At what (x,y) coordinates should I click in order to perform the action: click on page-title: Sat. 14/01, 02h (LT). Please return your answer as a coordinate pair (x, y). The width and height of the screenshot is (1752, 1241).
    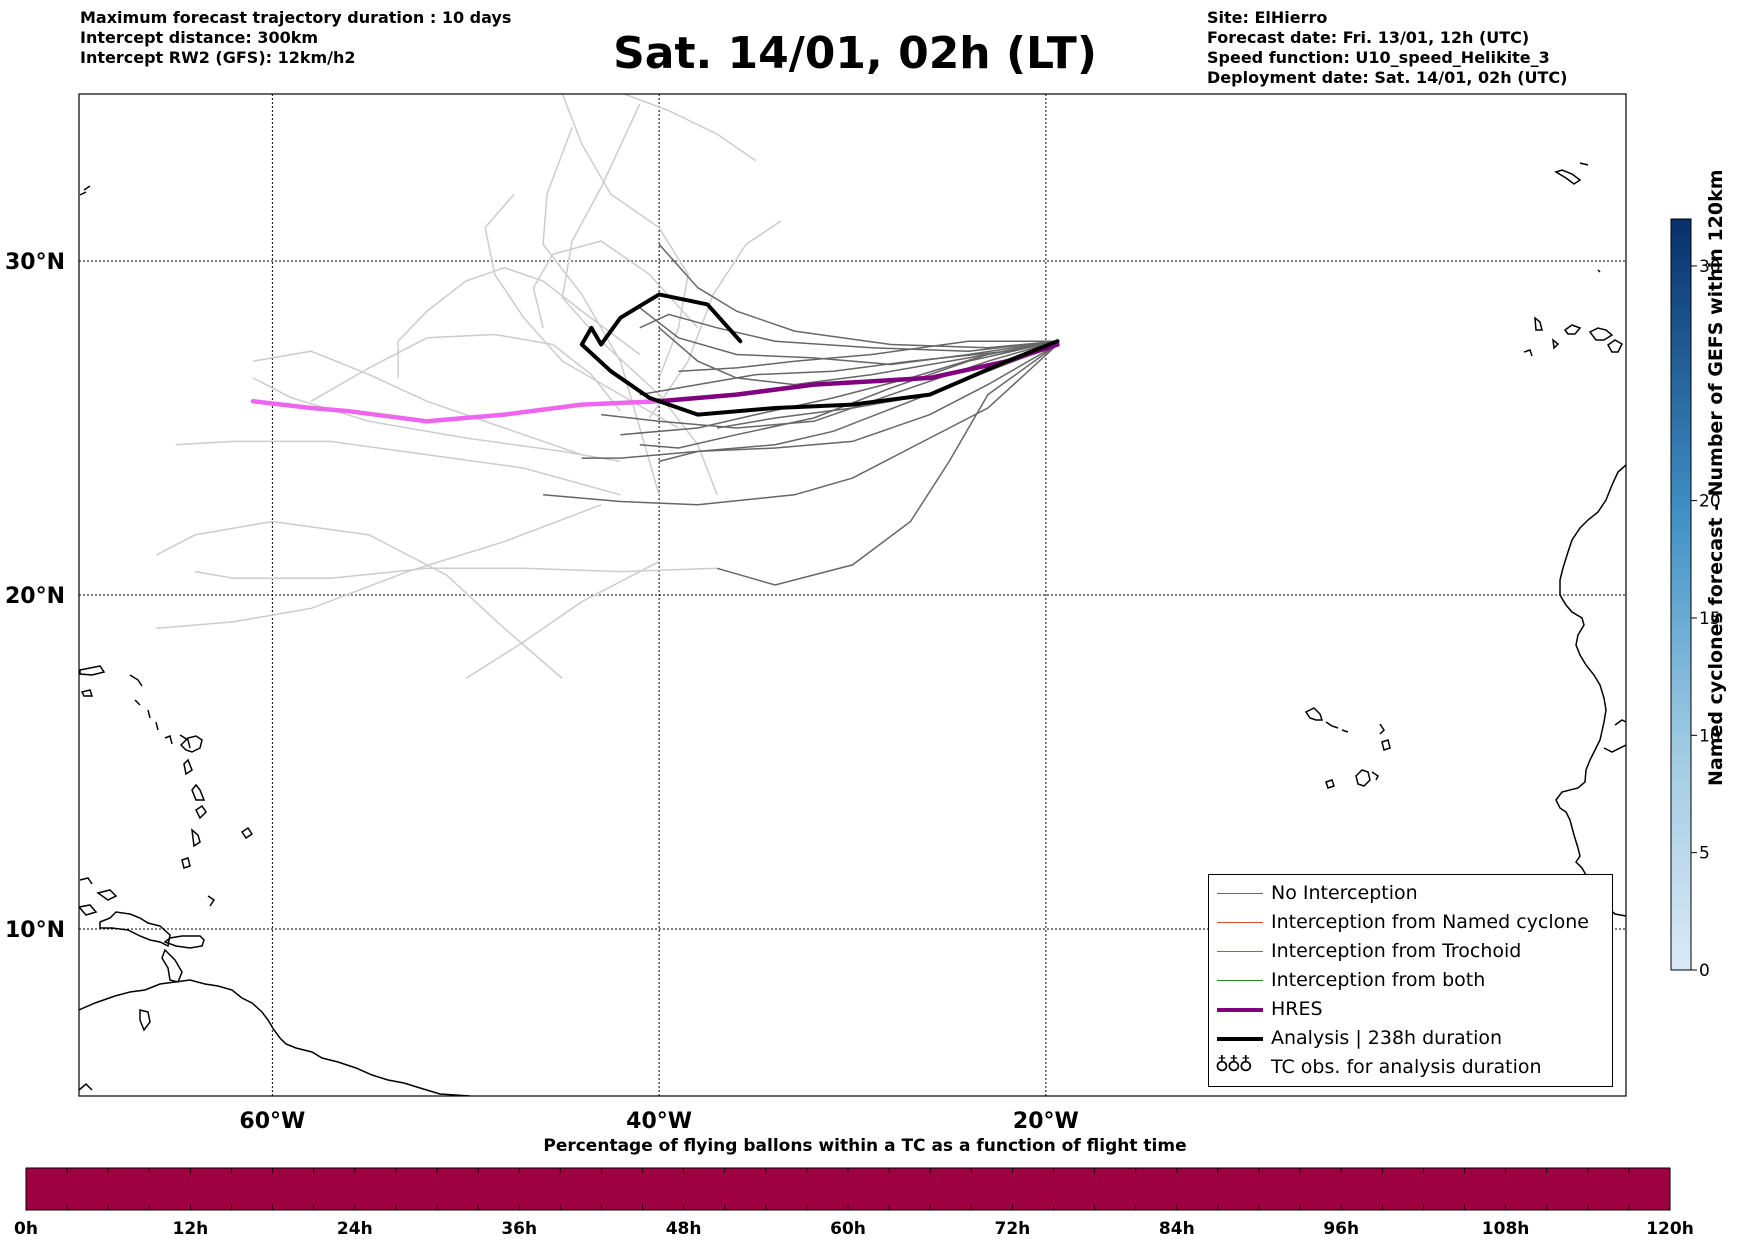
    Looking at the image, I should click on (855, 53).